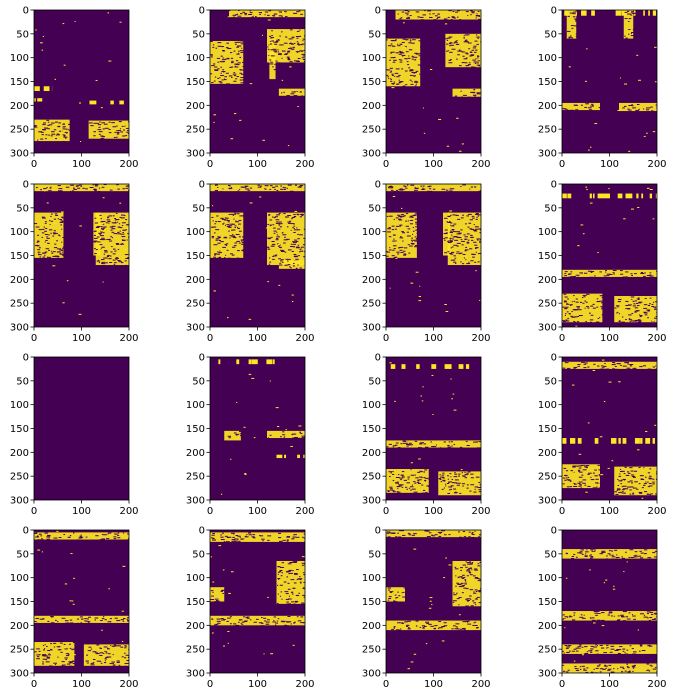  What do you see at coordinates (386, 684) in the screenshot?
I see `x-tick-label: 0` at bounding box center [386, 684].